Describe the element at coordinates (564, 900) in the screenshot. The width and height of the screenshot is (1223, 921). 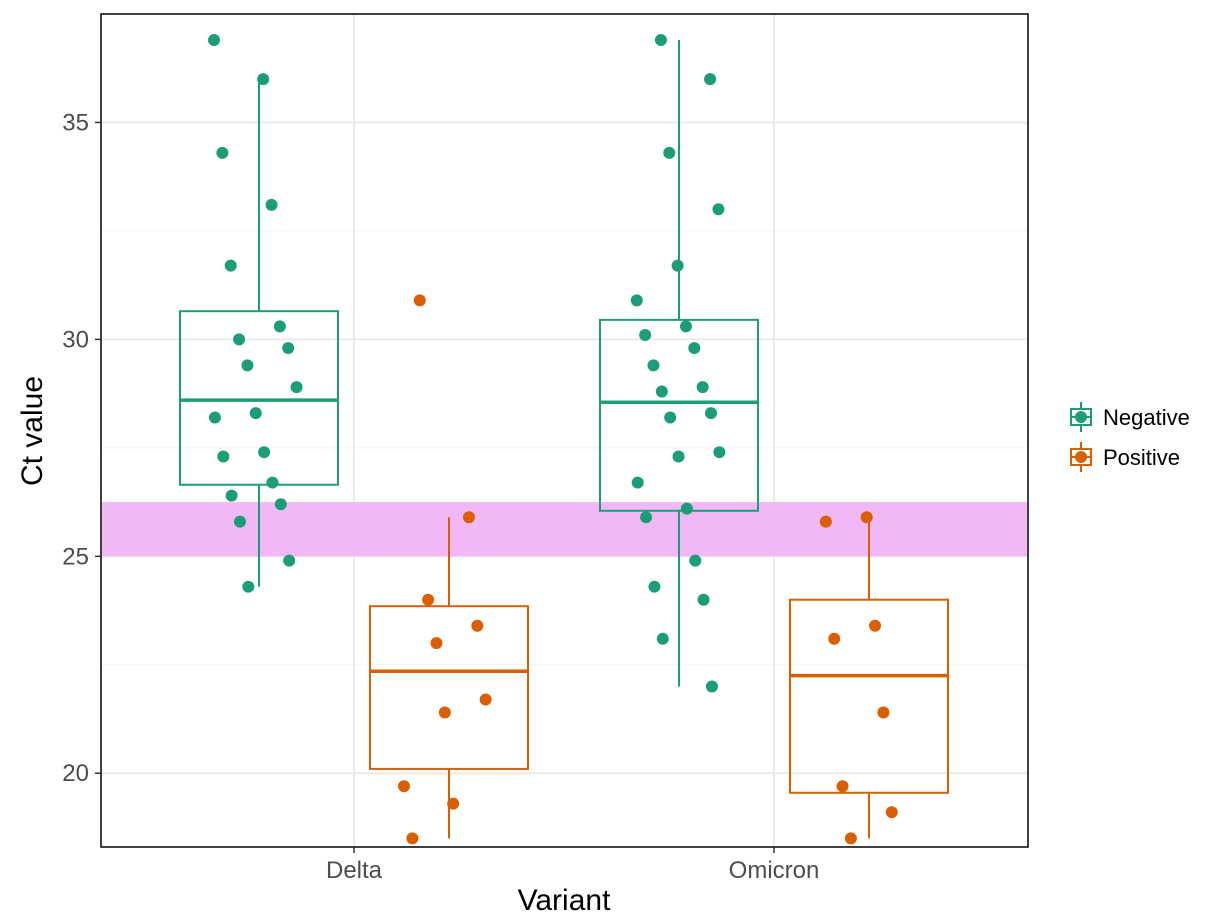
I see `x-axis-title: Variant` at that location.